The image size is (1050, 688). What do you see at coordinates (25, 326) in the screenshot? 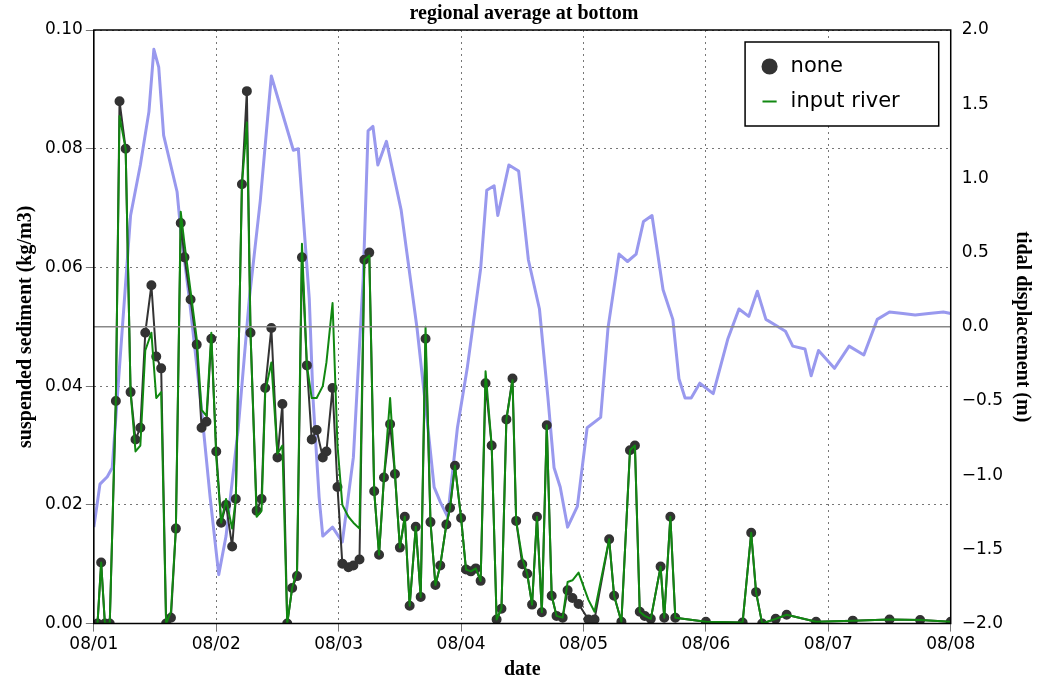
I see `y-axis-title: suspended sediment (kg/m3)` at bounding box center [25, 326].